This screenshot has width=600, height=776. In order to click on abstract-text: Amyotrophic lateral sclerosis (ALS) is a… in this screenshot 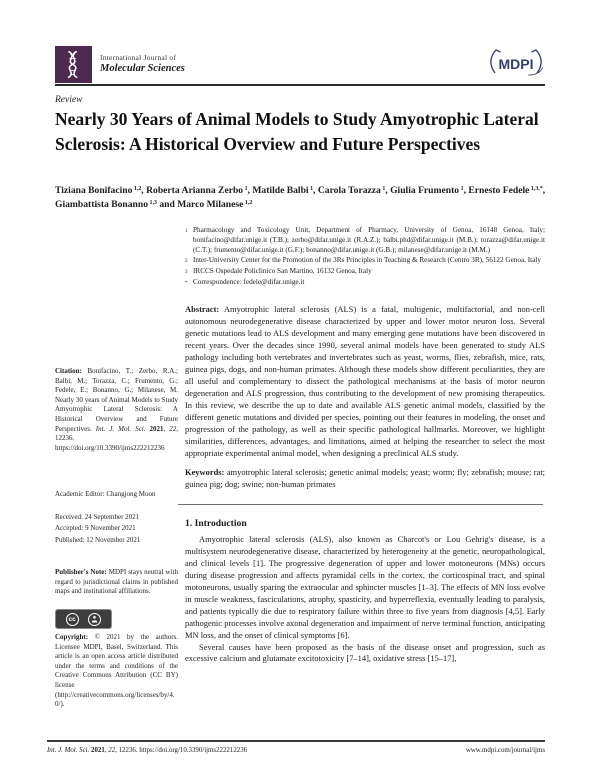, I will do `click(365, 381)`.